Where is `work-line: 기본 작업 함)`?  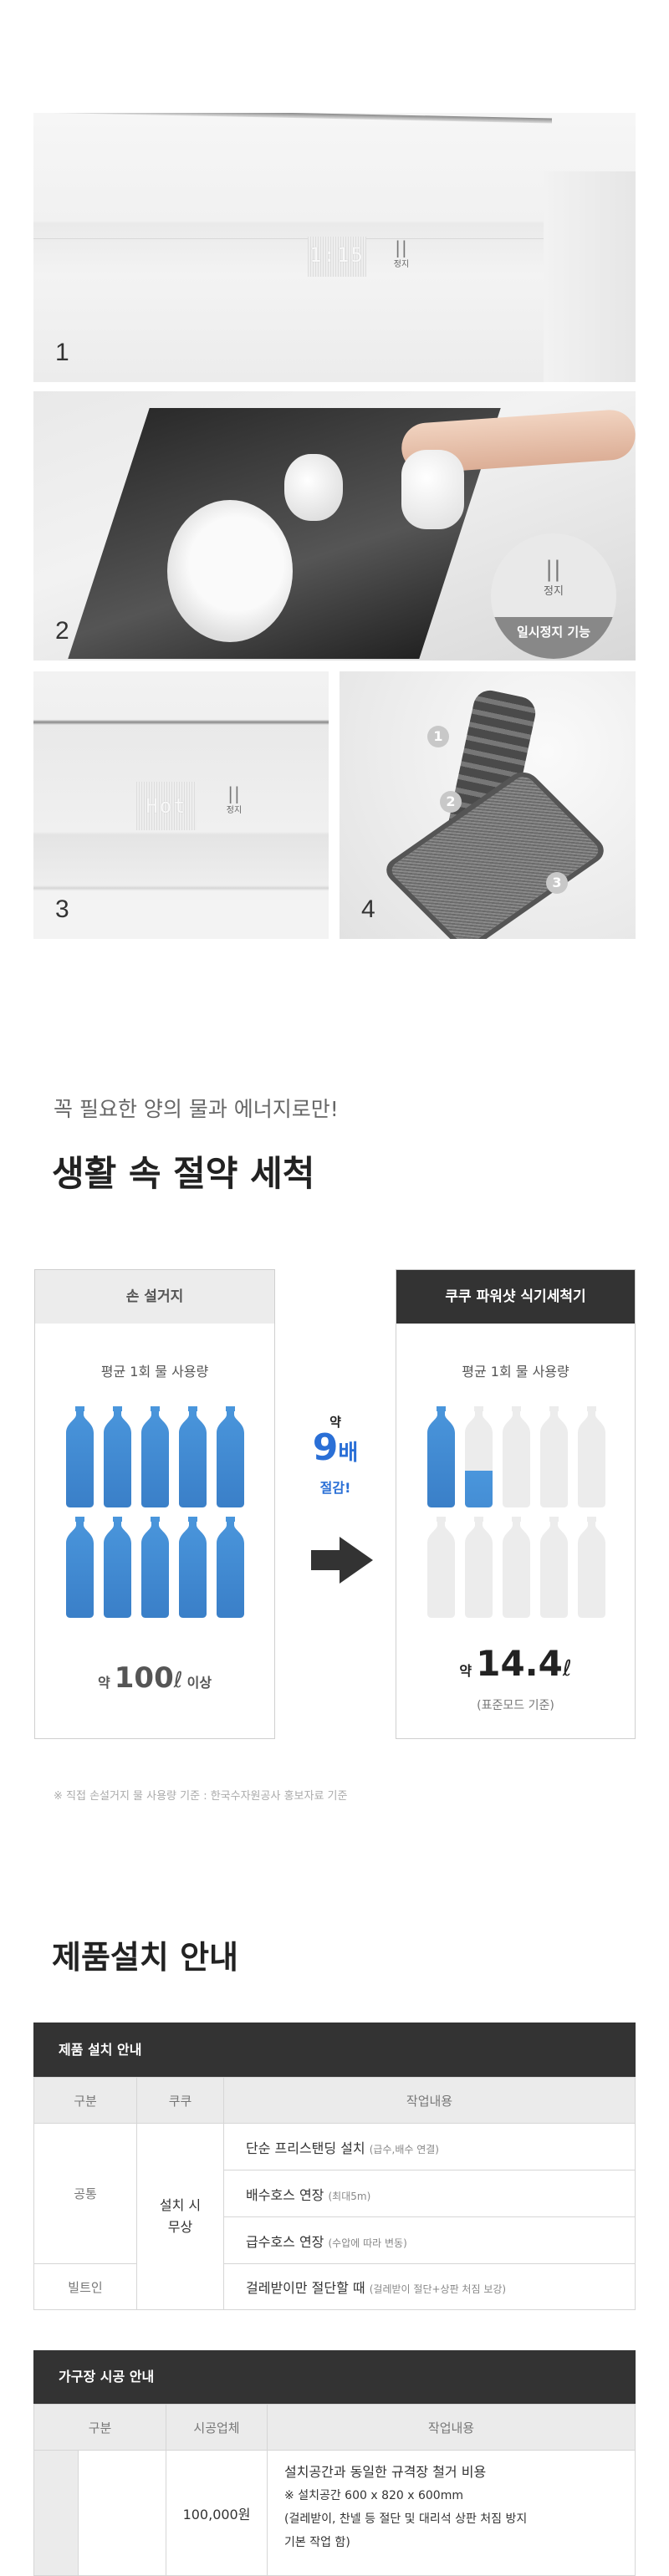
work-line: 기본 작업 함) is located at coordinates (317, 2542).